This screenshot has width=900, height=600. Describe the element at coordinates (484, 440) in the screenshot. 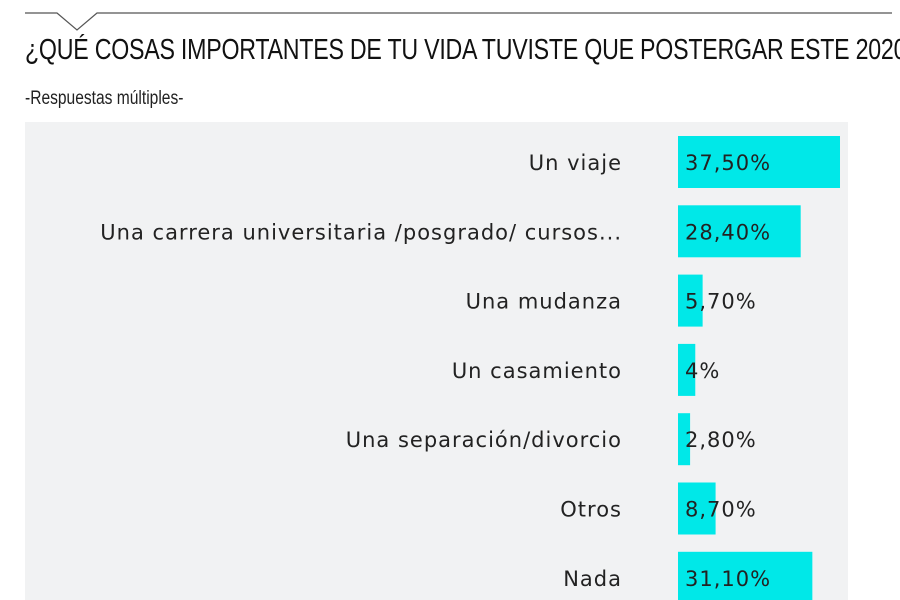

I see `category-label: Una separación/divorcio` at that location.